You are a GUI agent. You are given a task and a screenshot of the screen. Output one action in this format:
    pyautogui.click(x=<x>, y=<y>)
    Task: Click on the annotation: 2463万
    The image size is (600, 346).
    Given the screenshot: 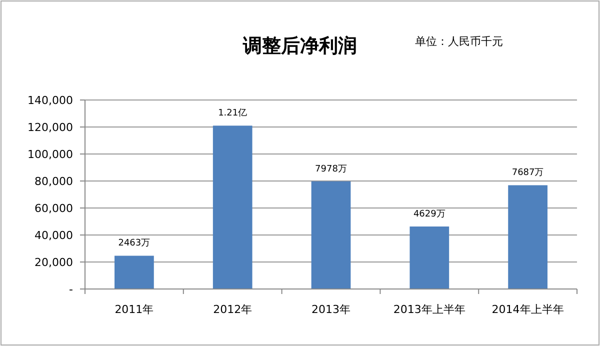 What is the action you would take?
    pyautogui.click(x=134, y=243)
    